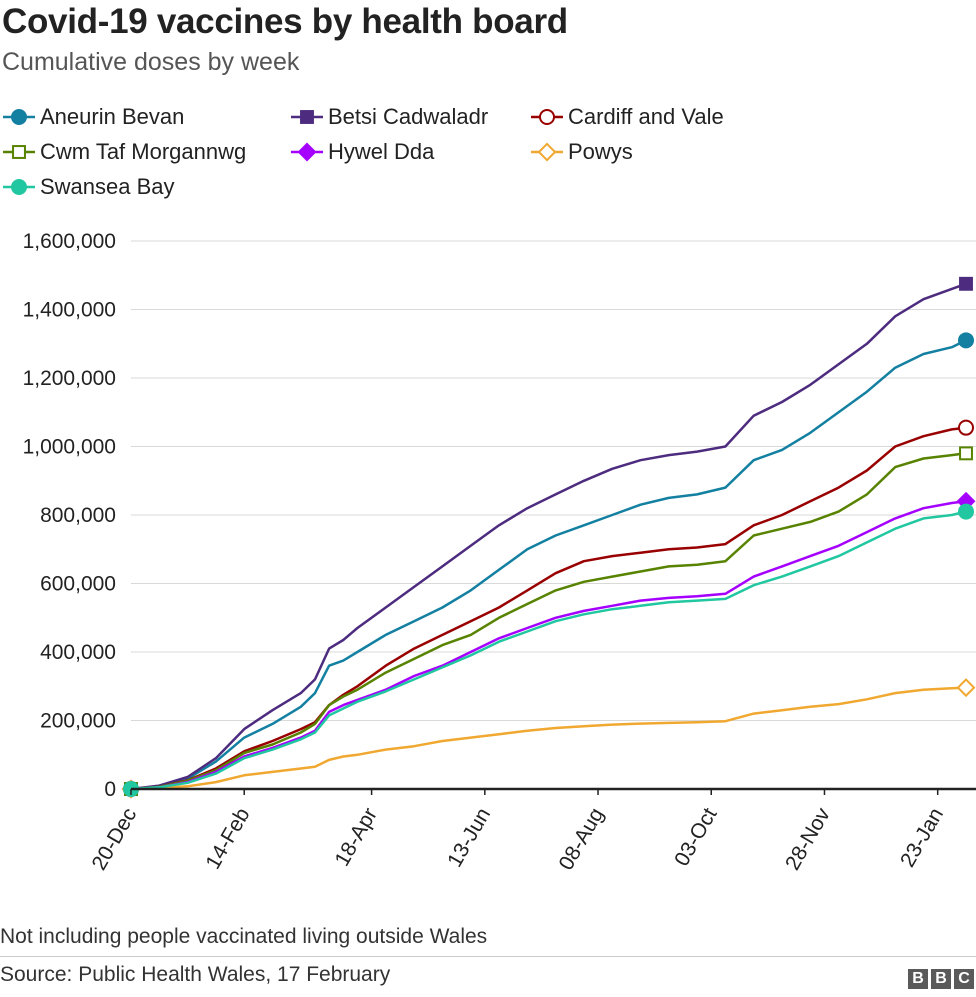 The height and width of the screenshot is (997, 976). What do you see at coordinates (195, 974) in the screenshot?
I see `chart-source: Source: Public Health Wales, 17 February` at bounding box center [195, 974].